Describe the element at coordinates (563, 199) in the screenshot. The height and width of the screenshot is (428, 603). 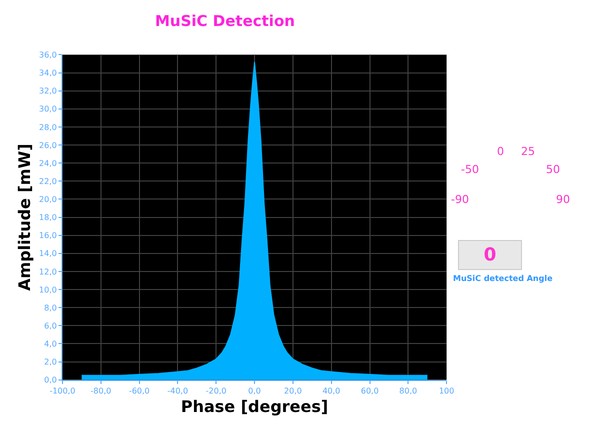
I see `text: 90` at that location.